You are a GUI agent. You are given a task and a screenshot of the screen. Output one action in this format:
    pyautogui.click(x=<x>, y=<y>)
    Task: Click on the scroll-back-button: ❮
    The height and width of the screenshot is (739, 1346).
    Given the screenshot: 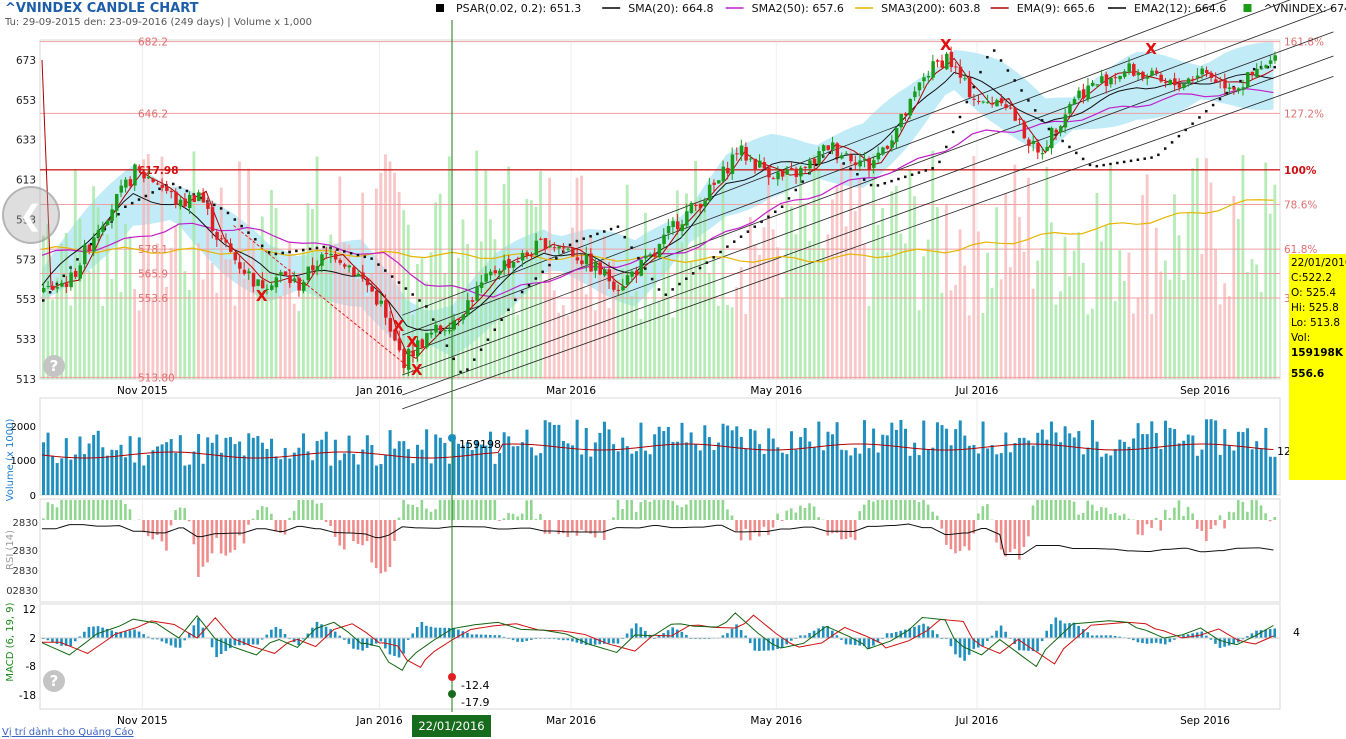 What is the action you would take?
    pyautogui.click(x=31, y=215)
    